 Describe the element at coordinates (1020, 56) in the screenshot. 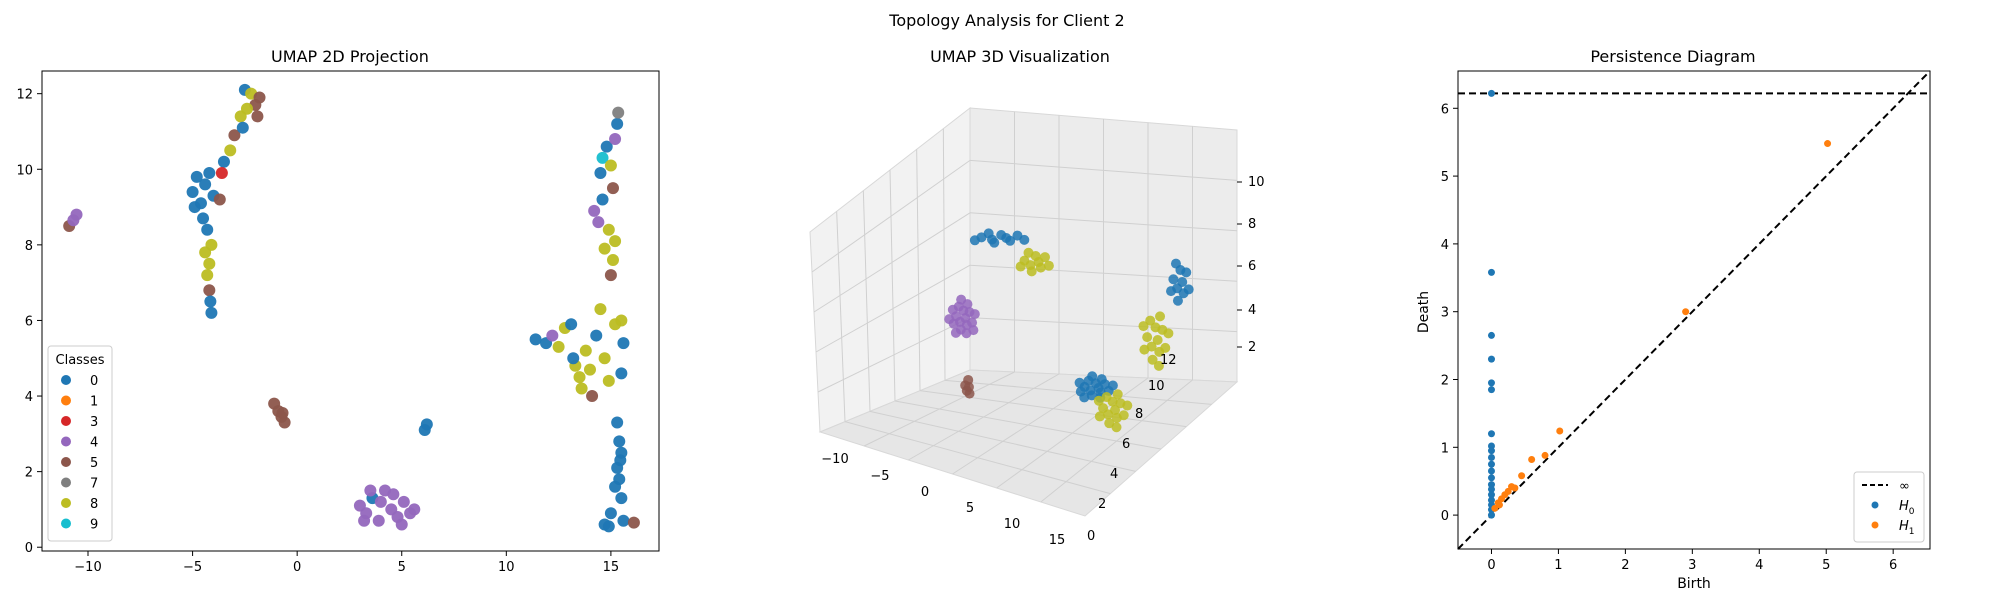

I see `umap-3d-title: UMAP 3D Visualization` at that location.